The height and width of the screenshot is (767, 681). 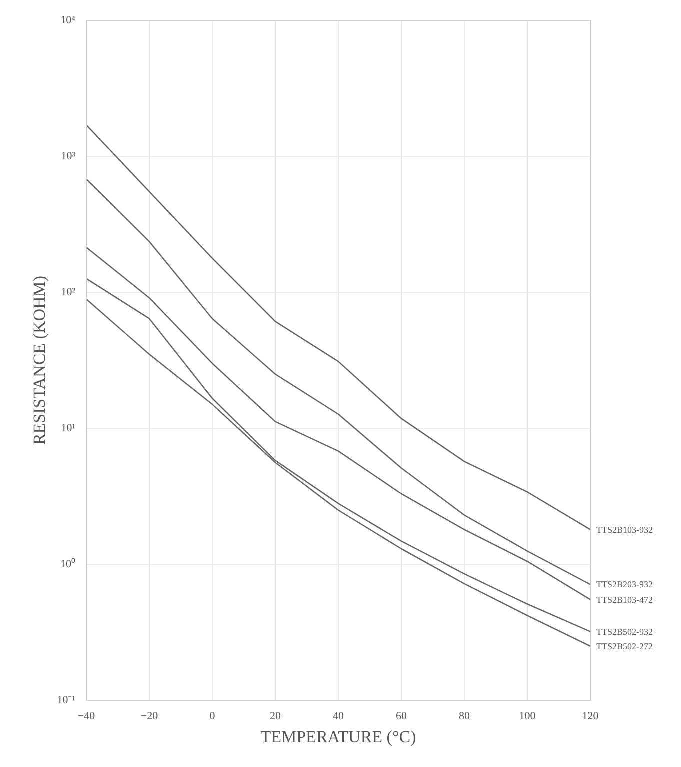 What do you see at coordinates (68, 428) in the screenshot?
I see `y-tick-label: 10¹` at bounding box center [68, 428].